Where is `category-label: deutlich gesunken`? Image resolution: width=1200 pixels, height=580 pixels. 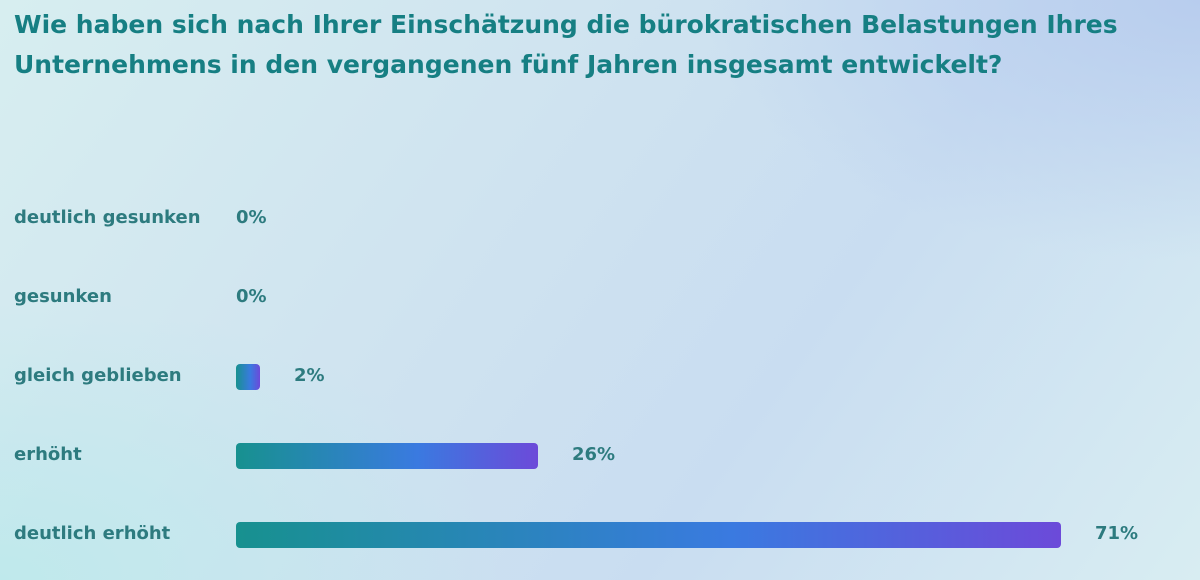
category-label: deutlich gesunken is located at coordinates (107, 217).